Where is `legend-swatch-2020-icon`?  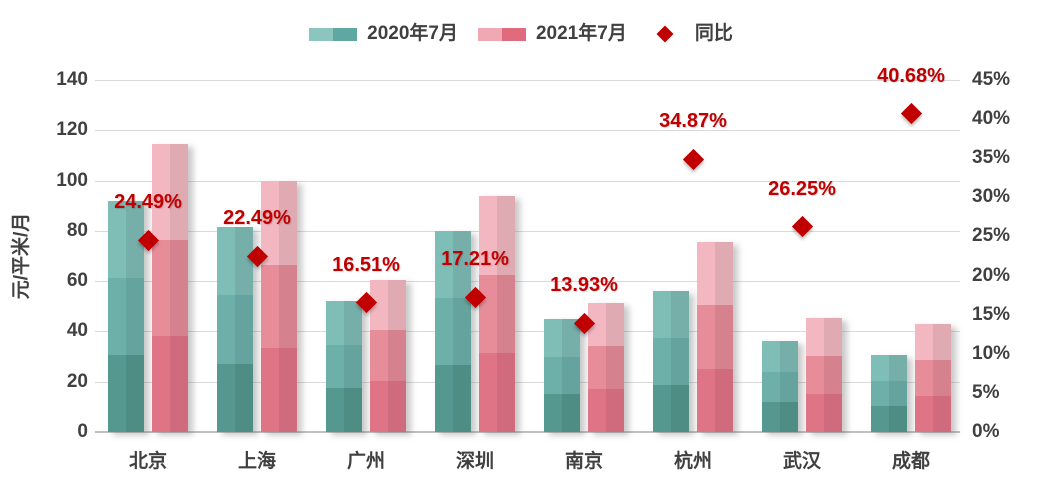
legend-swatch-2020-icon is located at coordinates (333, 34).